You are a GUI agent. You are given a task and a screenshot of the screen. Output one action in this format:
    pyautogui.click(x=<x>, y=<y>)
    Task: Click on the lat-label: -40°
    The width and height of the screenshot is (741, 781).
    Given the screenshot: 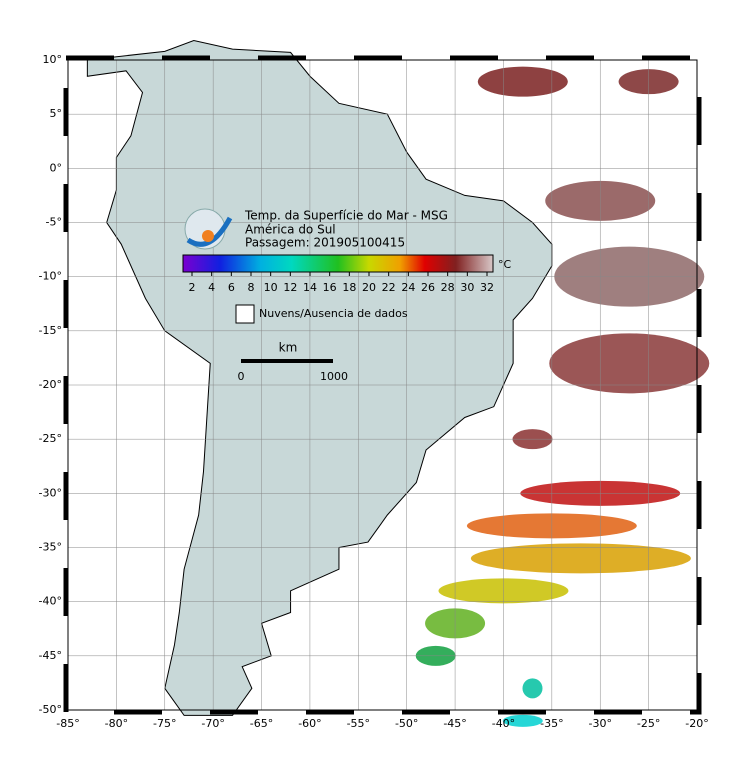 What is the action you would take?
    pyautogui.click(x=50, y=601)
    